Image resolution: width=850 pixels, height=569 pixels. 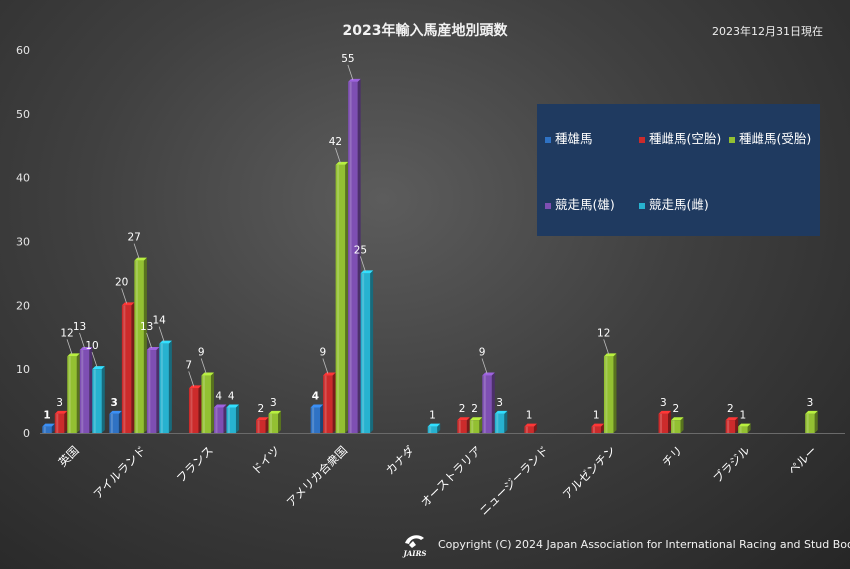 What do you see at coordinates (425, 31) in the screenshot?
I see `chart-title: 2023年輸入馬産地別頭数` at bounding box center [425, 31].